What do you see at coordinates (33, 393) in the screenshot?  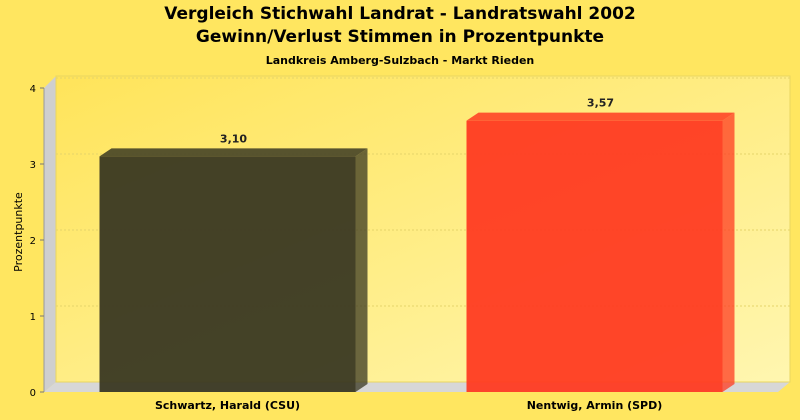 I see `y-tick-label: 0` at bounding box center [33, 393].